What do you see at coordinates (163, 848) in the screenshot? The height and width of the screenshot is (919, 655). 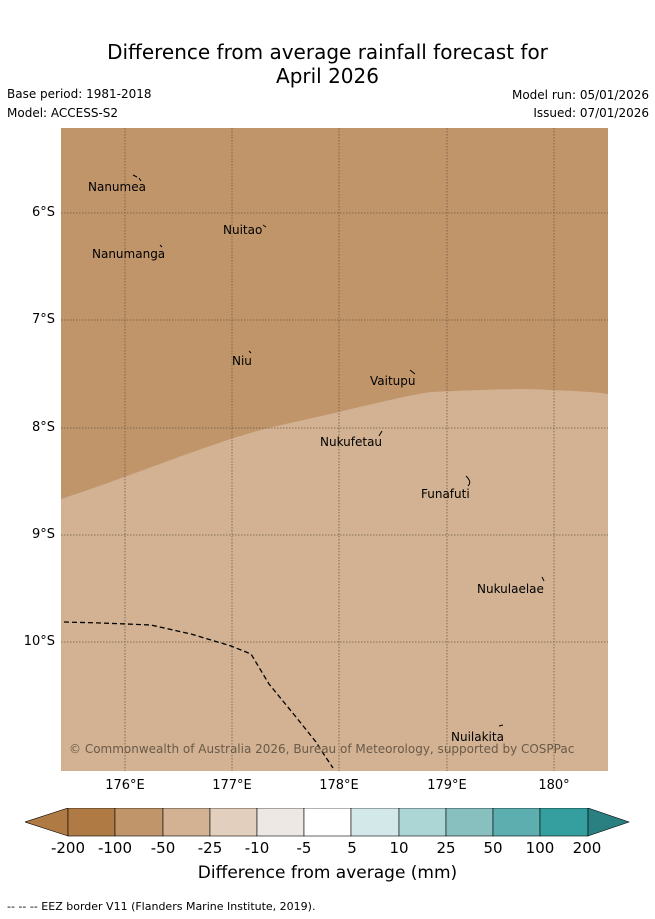 I see `colorbar-tick: -50` at bounding box center [163, 848].